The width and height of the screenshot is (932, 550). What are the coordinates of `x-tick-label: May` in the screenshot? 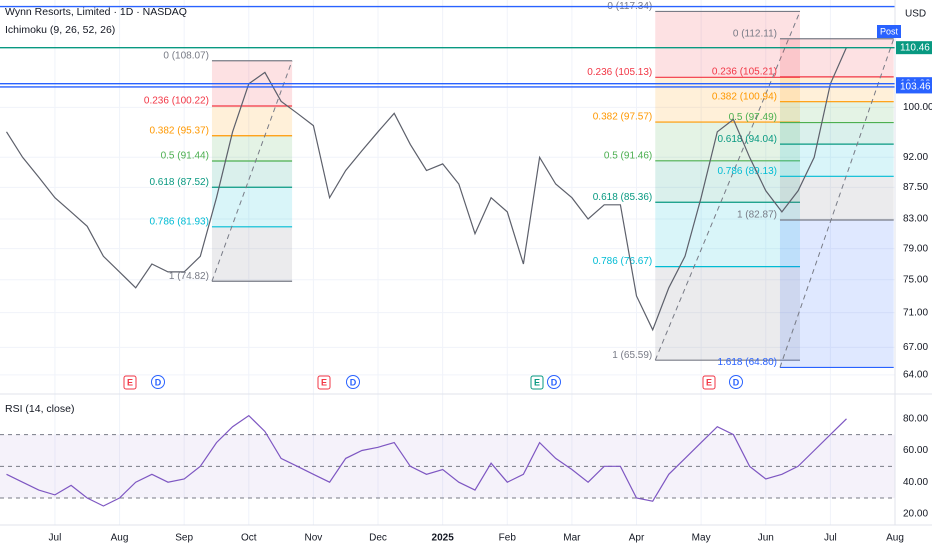 It's located at (701, 538).